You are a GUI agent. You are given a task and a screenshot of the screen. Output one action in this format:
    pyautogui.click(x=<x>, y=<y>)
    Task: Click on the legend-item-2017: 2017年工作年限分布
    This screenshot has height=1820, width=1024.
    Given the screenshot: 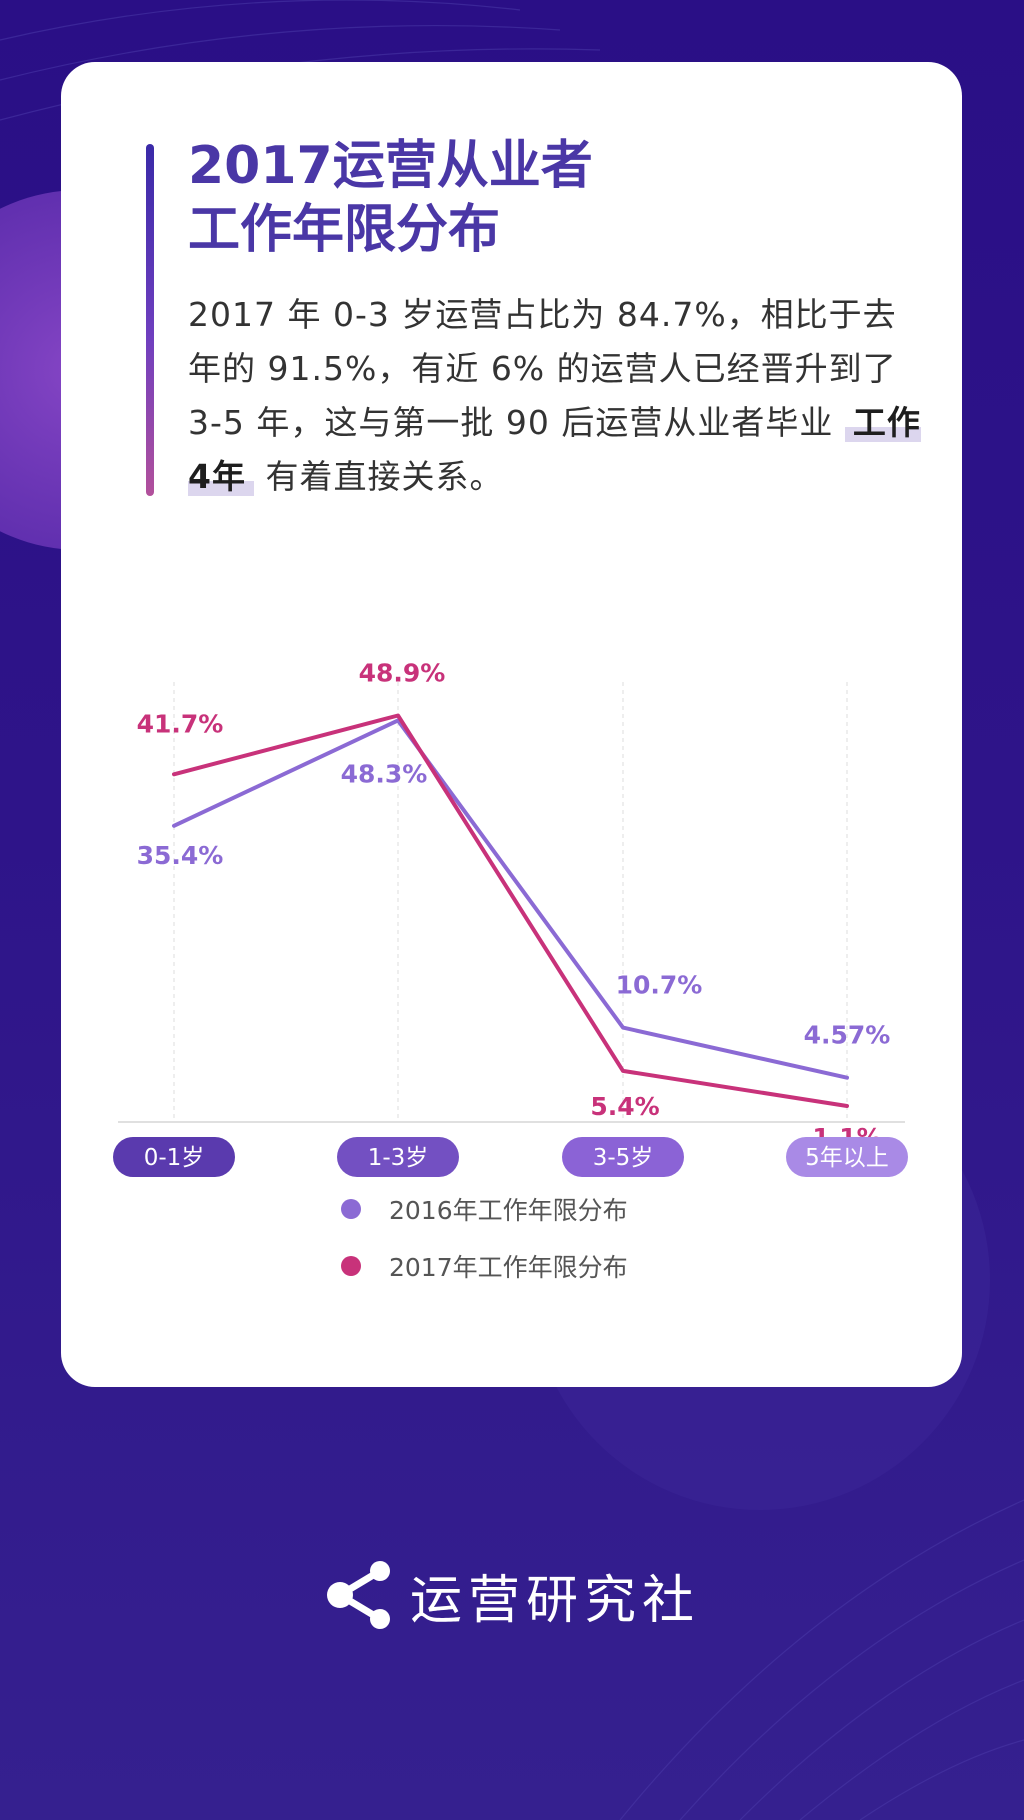 What is the action you would take?
    pyautogui.click(x=484, y=1265)
    